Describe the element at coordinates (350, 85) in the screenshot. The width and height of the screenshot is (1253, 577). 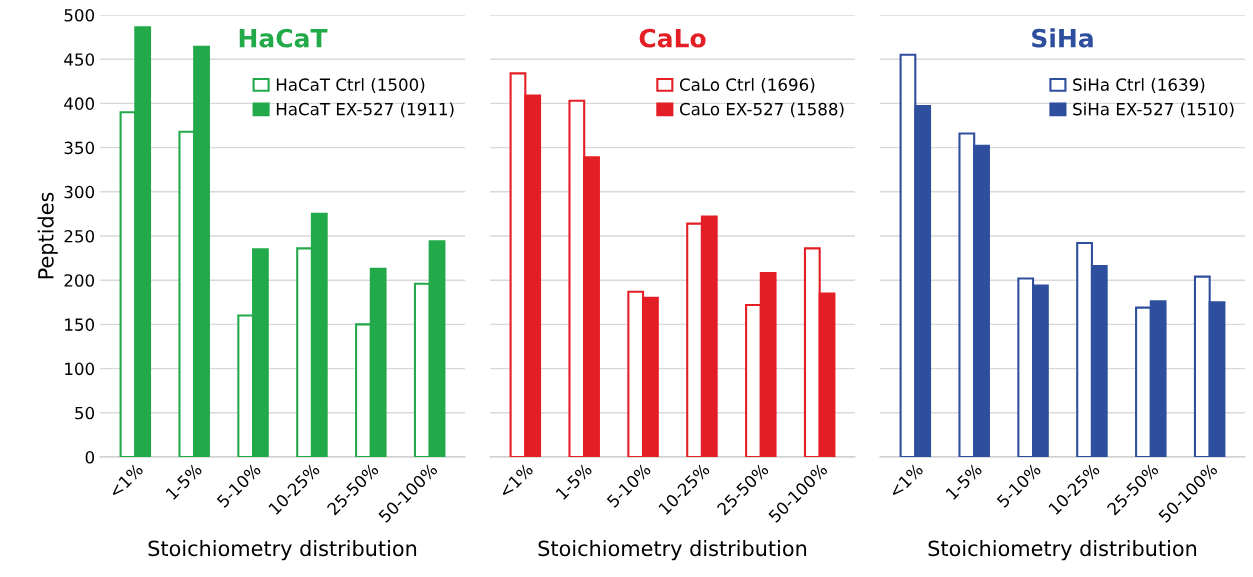
I see `legend-label: HaCaT Ctrl (1500)` at that location.